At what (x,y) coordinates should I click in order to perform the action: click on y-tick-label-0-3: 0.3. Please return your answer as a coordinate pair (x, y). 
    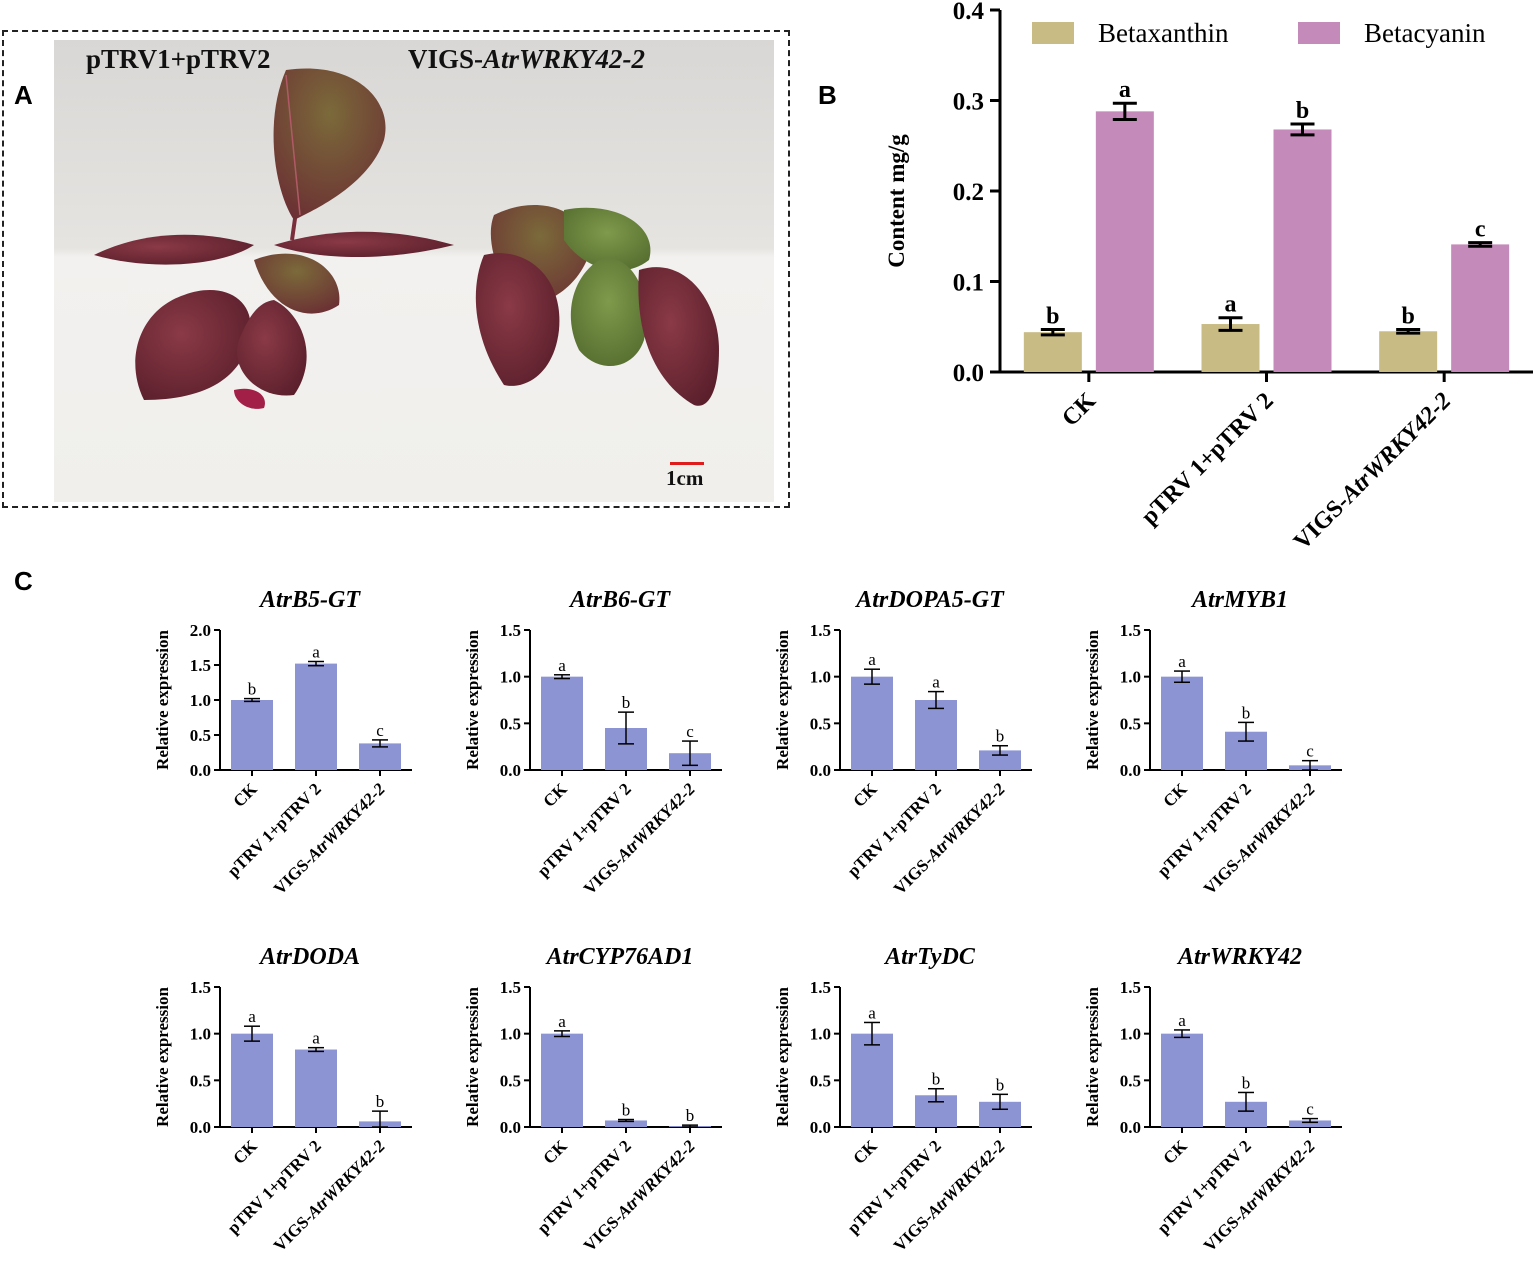
    Looking at the image, I should click on (968, 102).